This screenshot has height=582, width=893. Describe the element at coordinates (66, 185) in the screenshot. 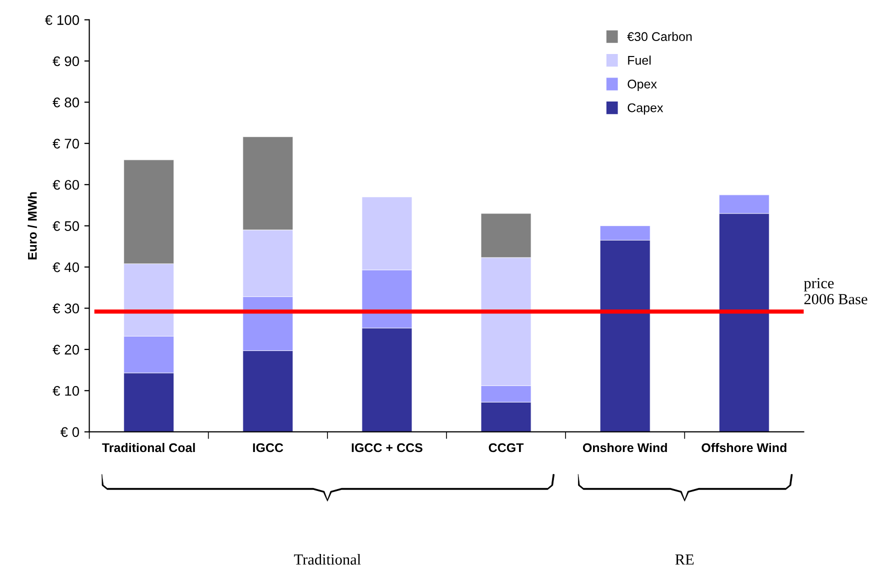

I see `y-tick-label: € 60` at that location.